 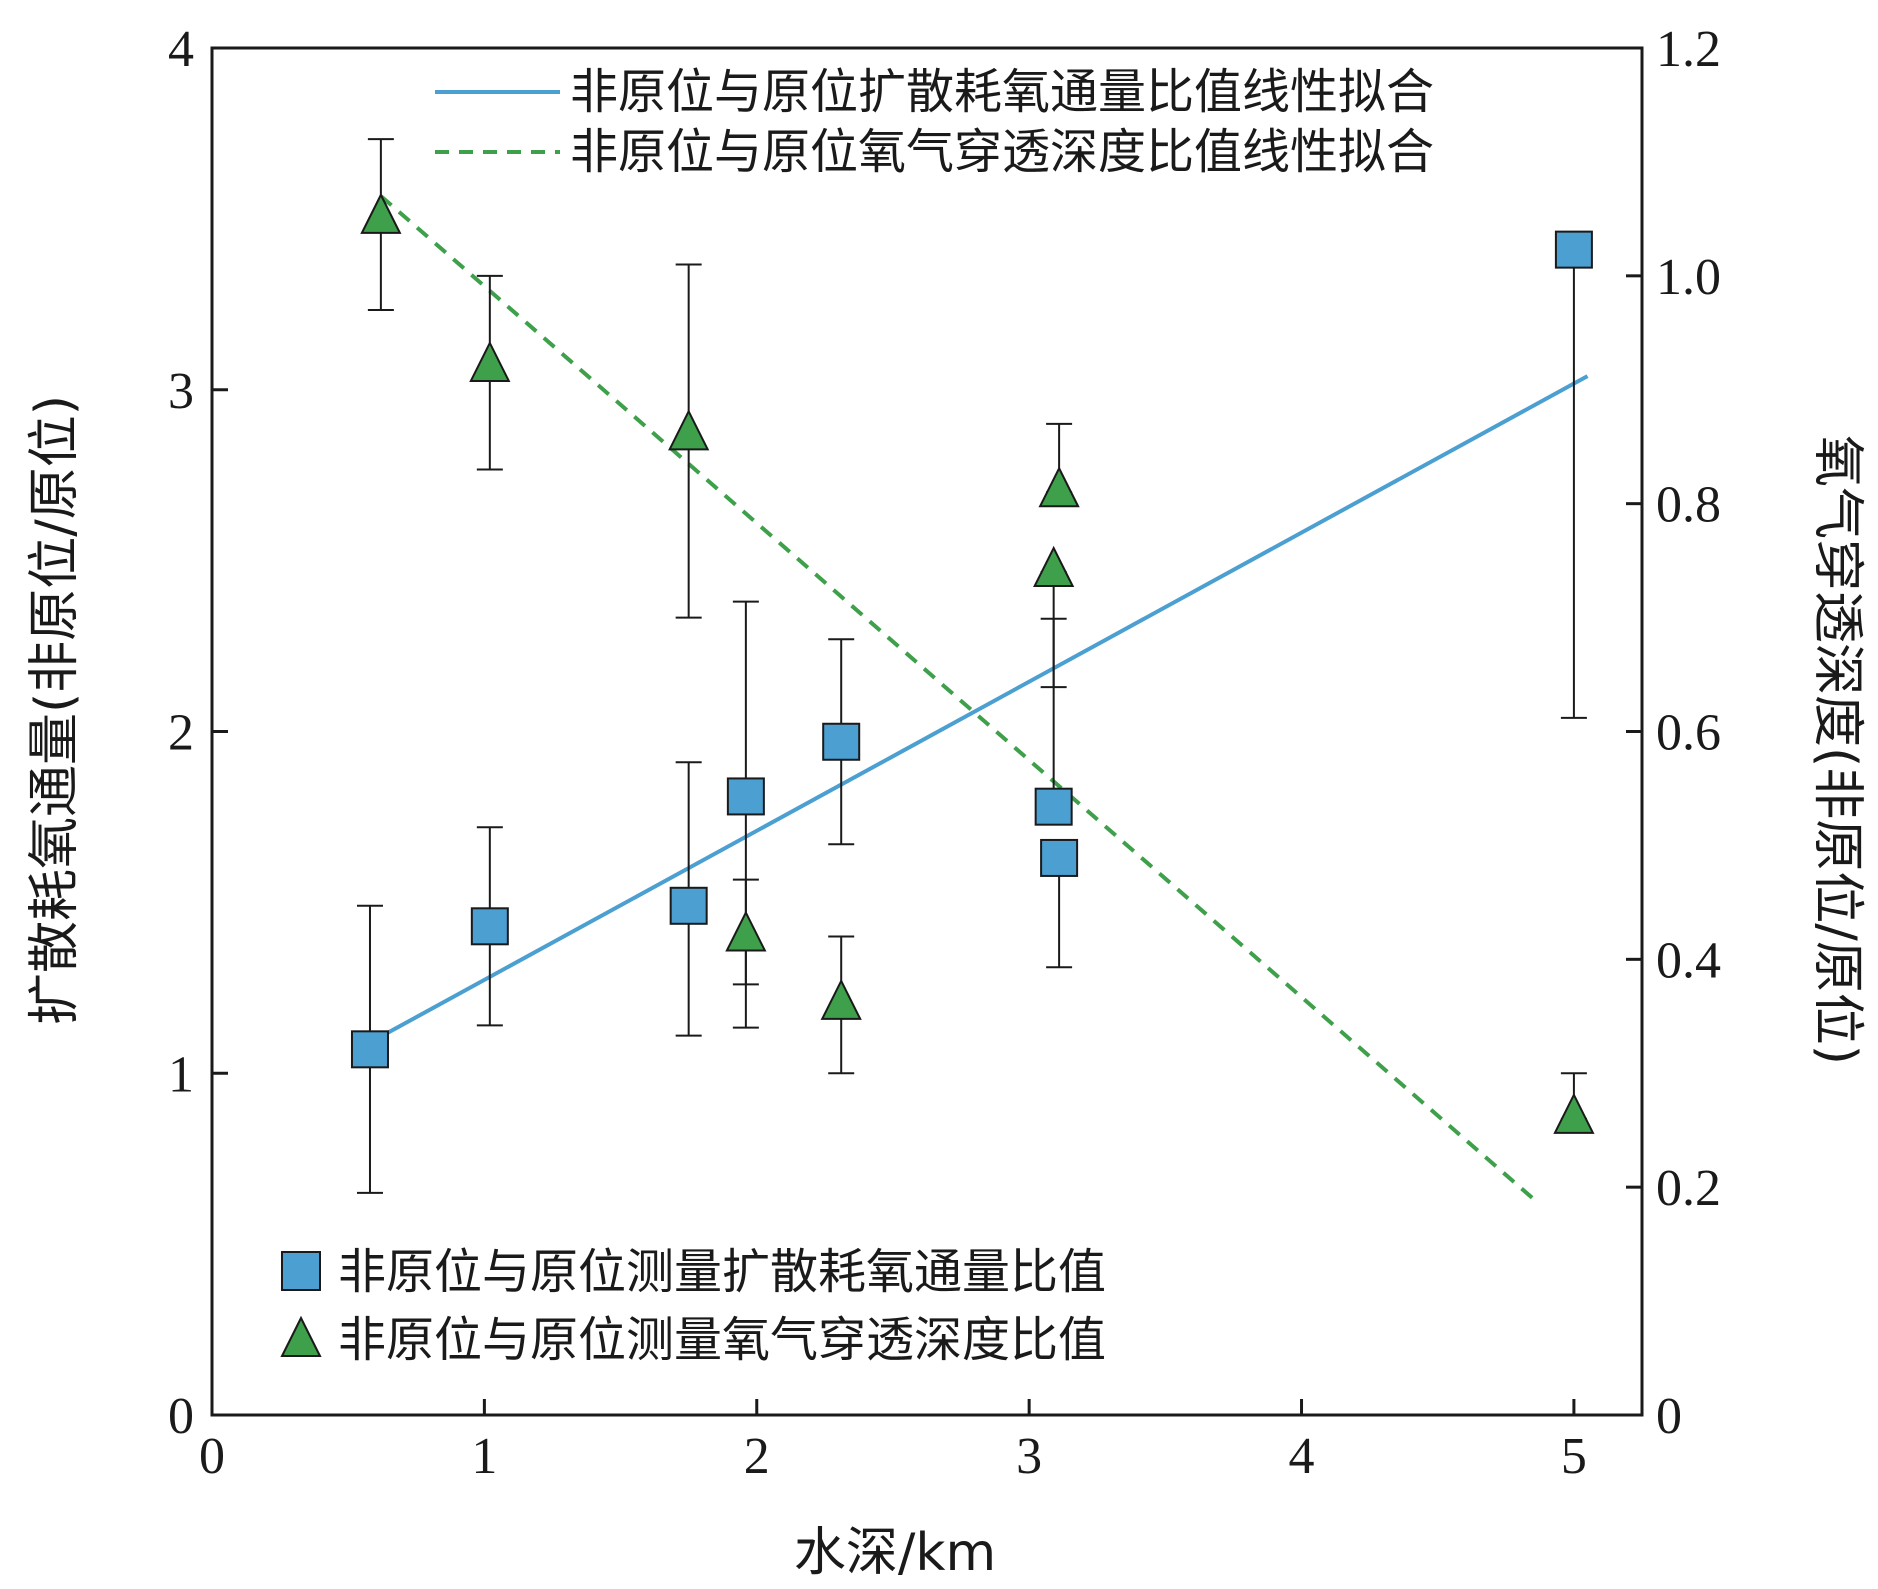 I want to click on y-right-tick-label: 1.0, so click(x=1688, y=277).